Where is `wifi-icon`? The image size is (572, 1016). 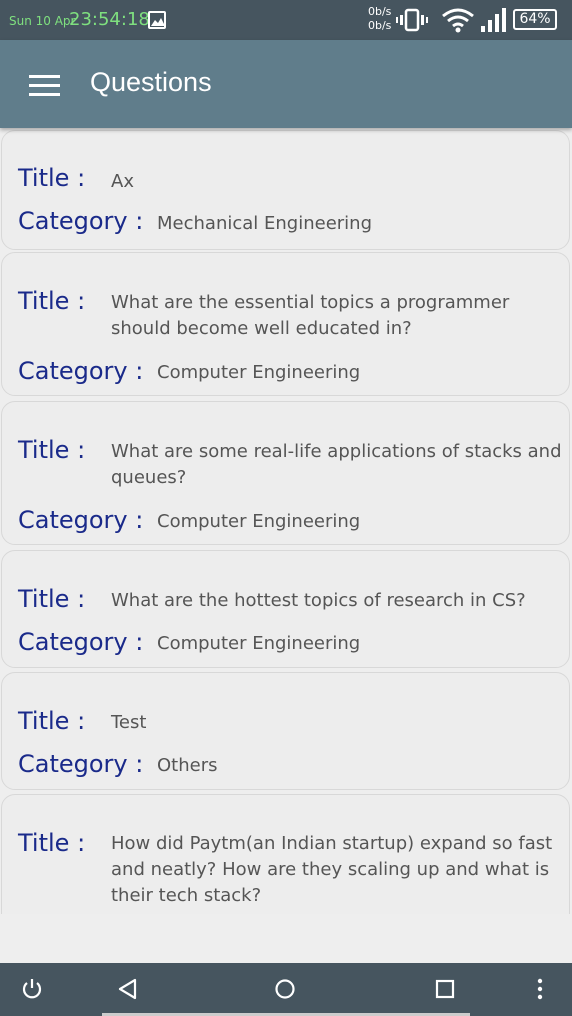
wifi-icon is located at coordinates (458, 20).